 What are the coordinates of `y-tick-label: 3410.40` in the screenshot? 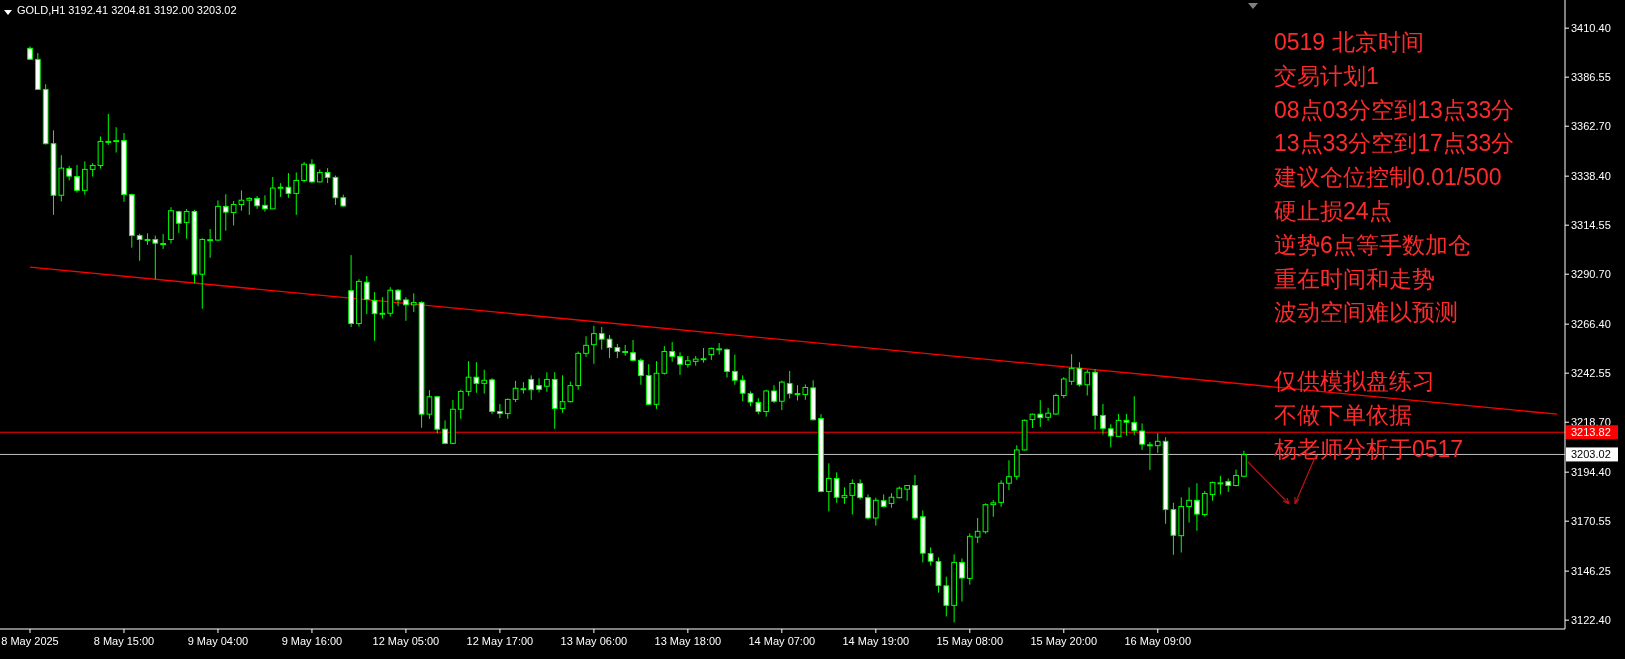 It's located at (1591, 28).